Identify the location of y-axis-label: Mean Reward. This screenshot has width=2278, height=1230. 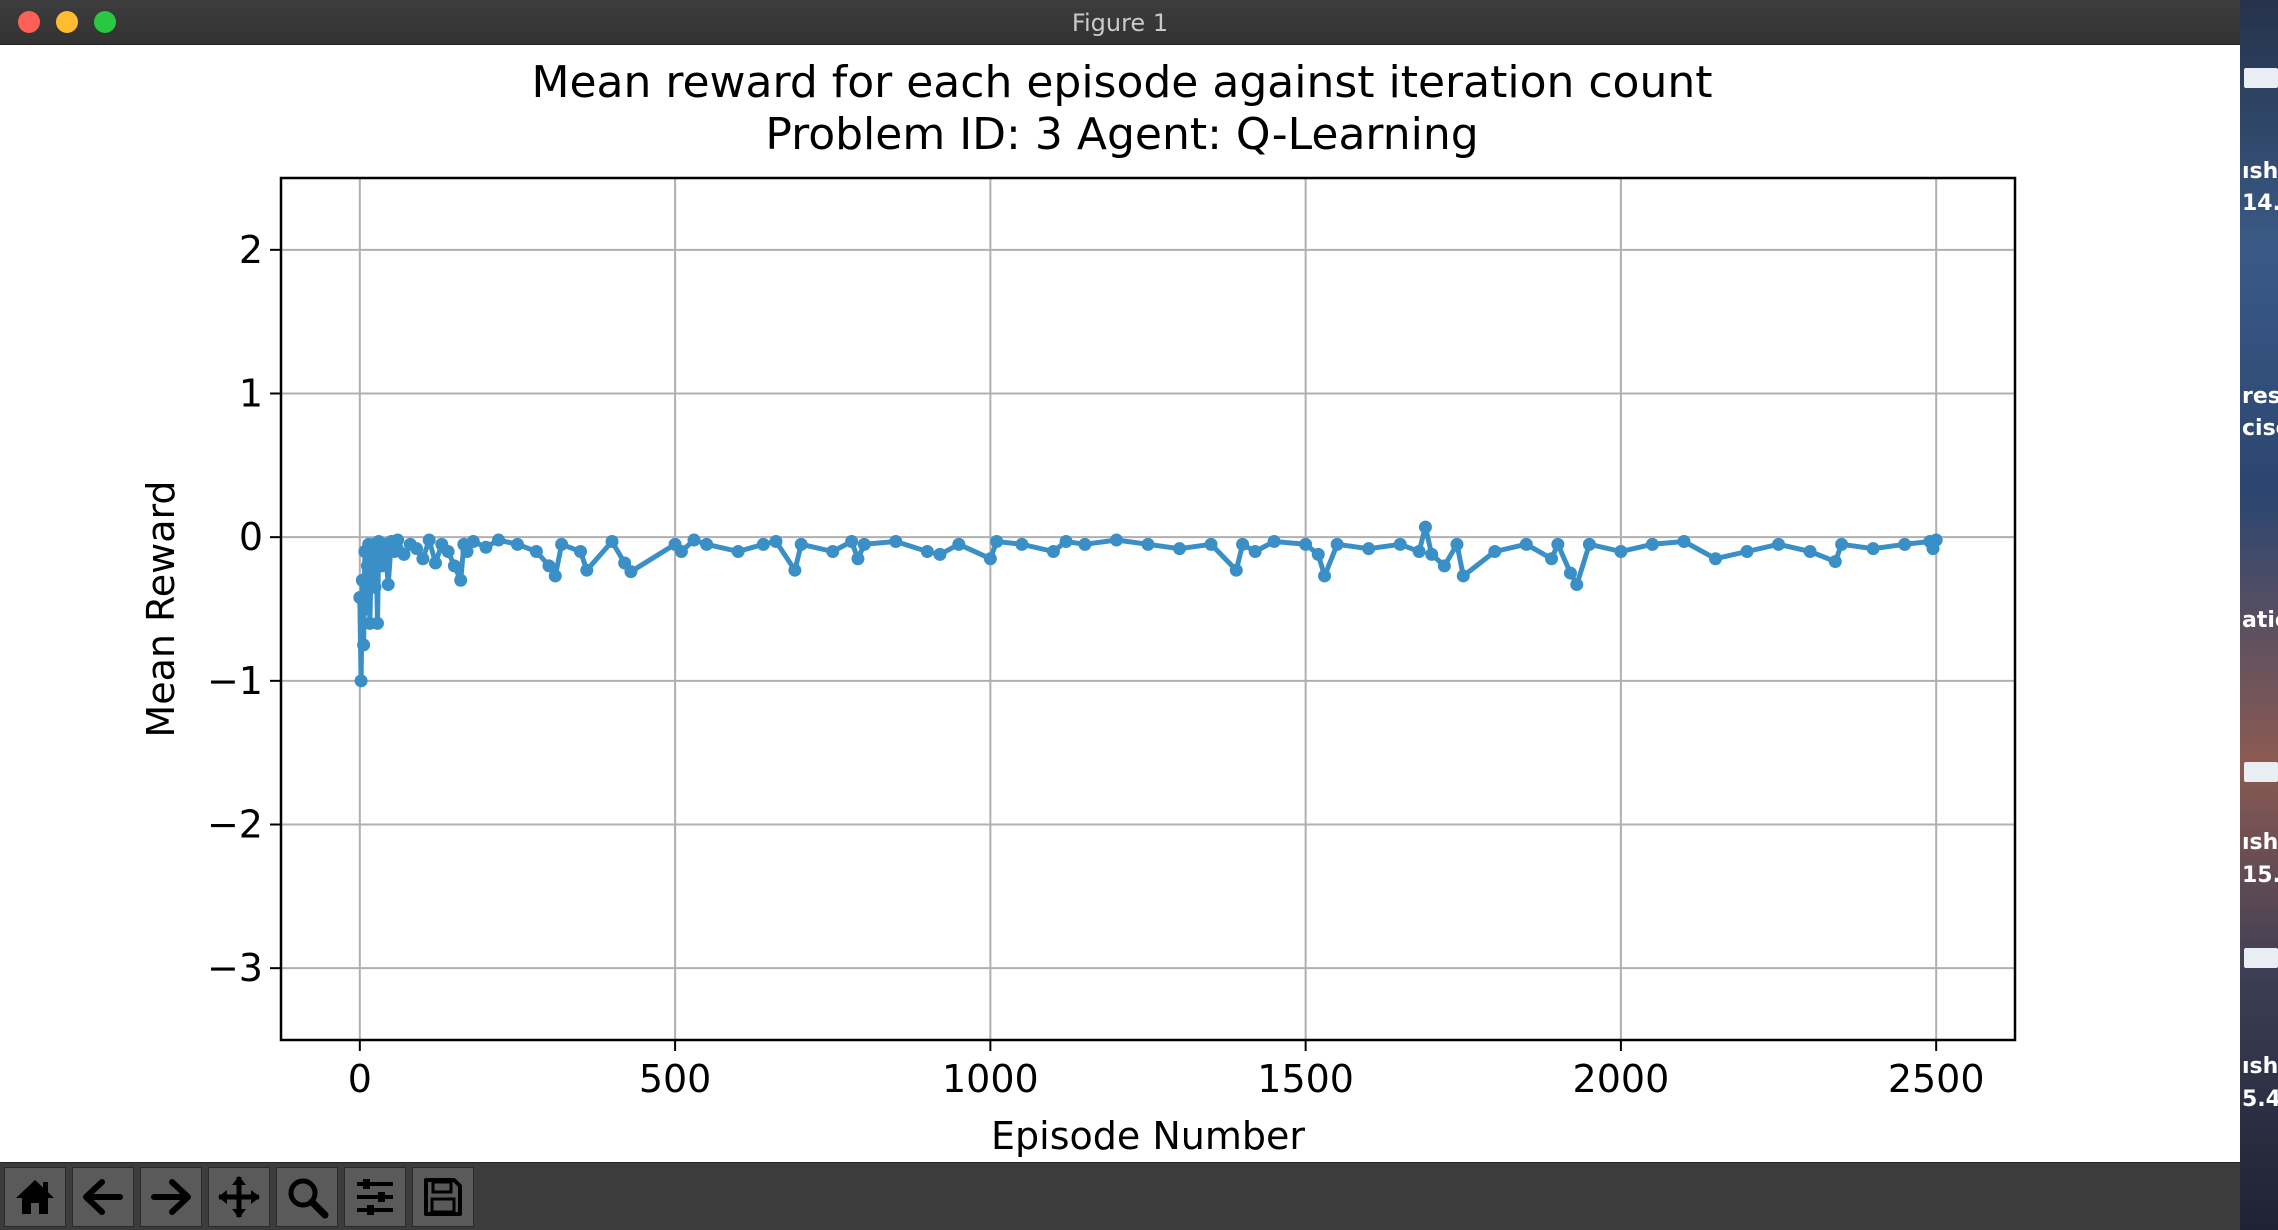
(161, 608).